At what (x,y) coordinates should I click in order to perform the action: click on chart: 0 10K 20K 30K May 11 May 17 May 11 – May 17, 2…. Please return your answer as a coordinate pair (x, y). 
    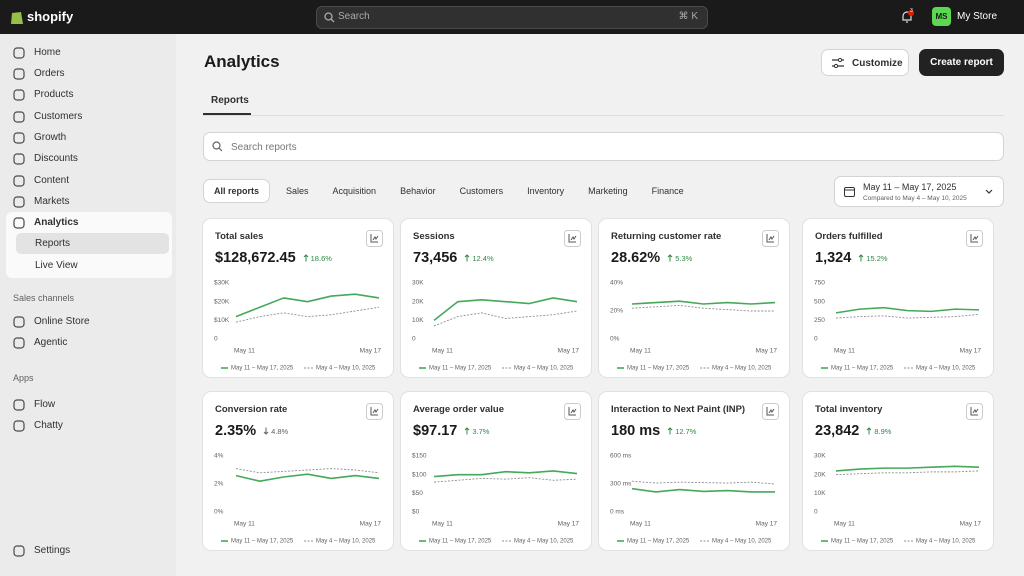
    Looking at the image, I should click on (495, 326).